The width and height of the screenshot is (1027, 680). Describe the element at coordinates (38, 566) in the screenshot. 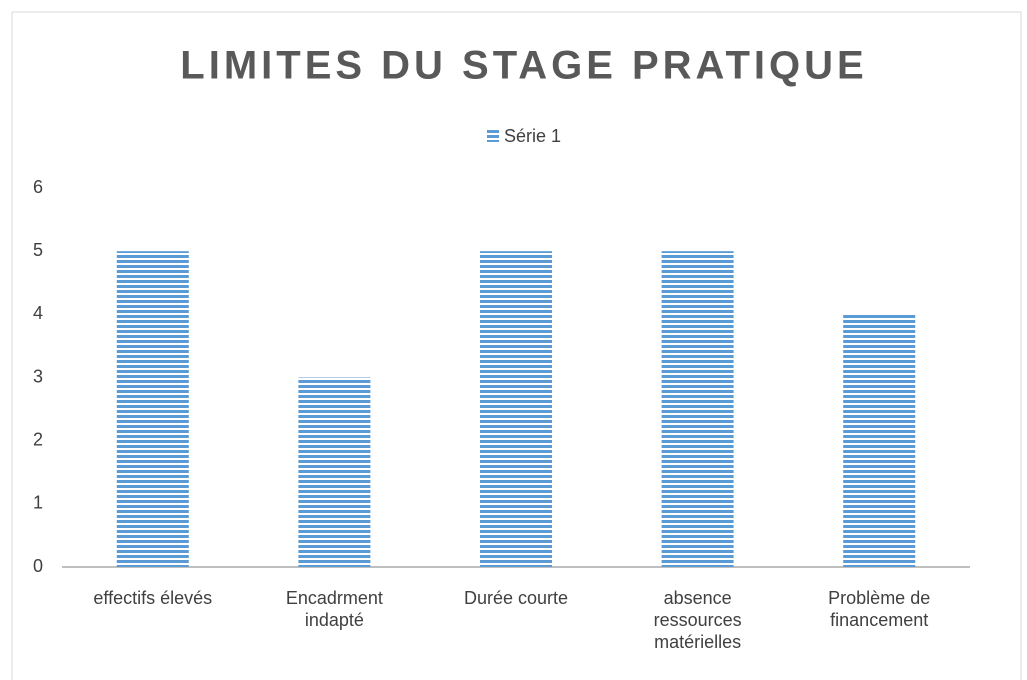

I see `y-tick-label: 0` at that location.